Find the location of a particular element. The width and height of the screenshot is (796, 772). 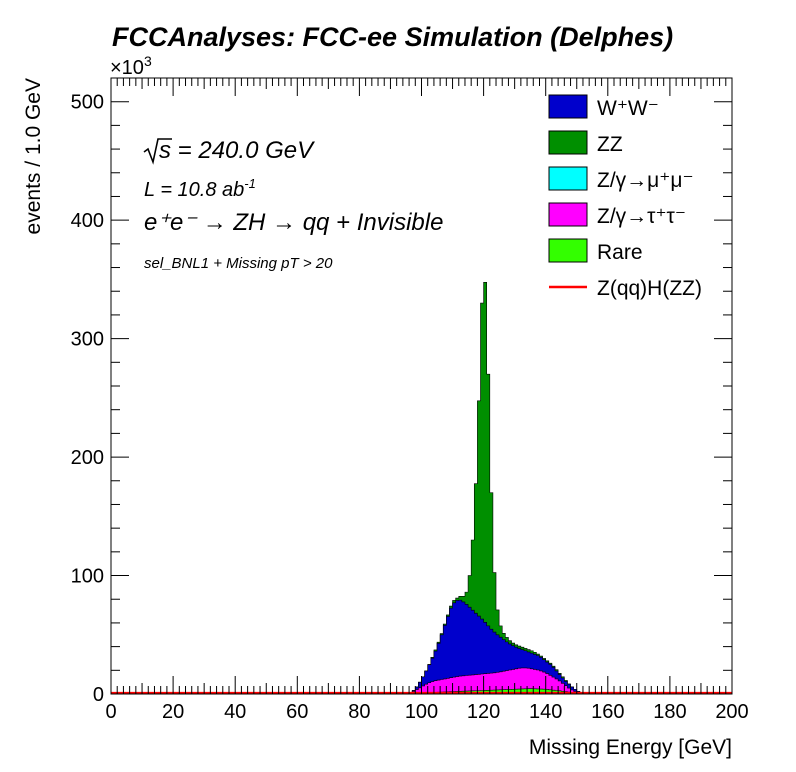

legend-label: ZZ is located at coordinates (610, 144).